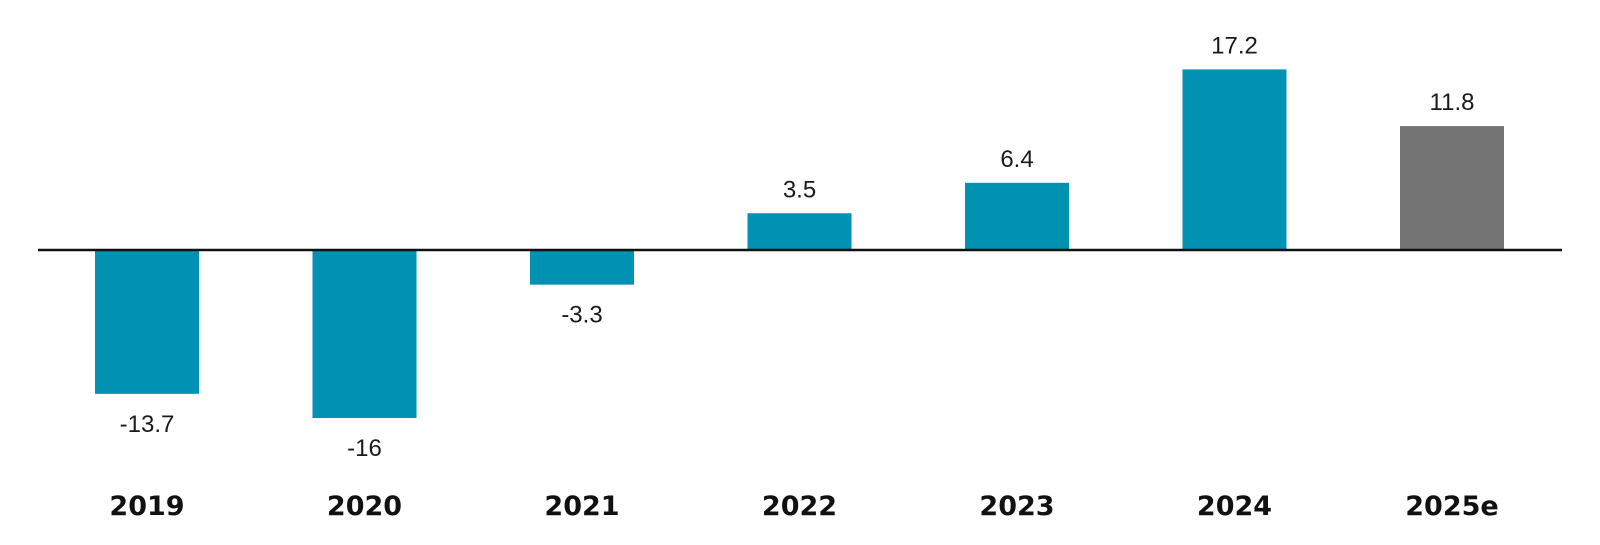 The width and height of the screenshot is (1600, 545). Describe the element at coordinates (799, 231) in the screenshot. I see `bar-2022` at that location.